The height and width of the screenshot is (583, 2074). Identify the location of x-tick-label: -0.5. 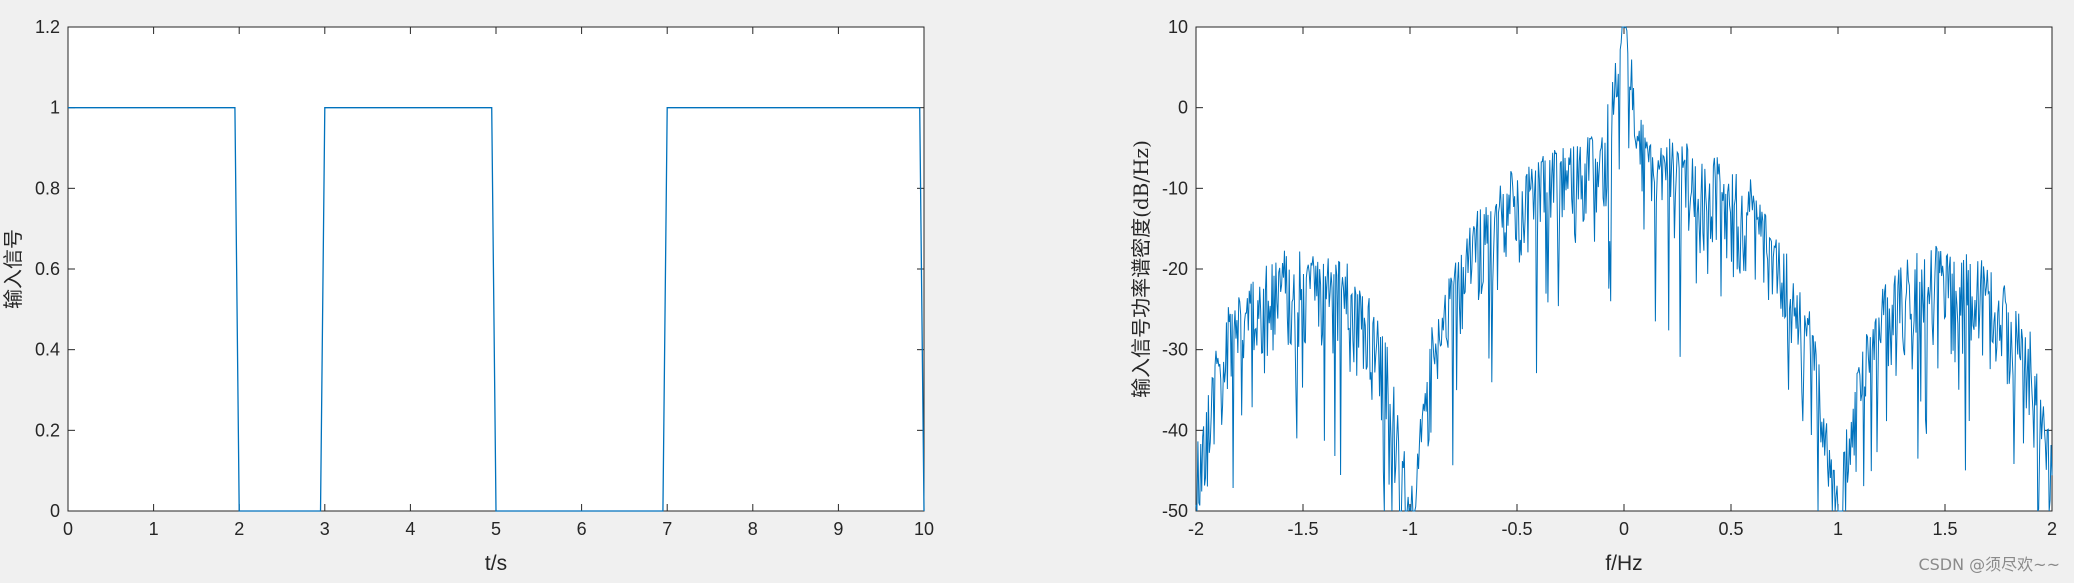
(1516, 529).